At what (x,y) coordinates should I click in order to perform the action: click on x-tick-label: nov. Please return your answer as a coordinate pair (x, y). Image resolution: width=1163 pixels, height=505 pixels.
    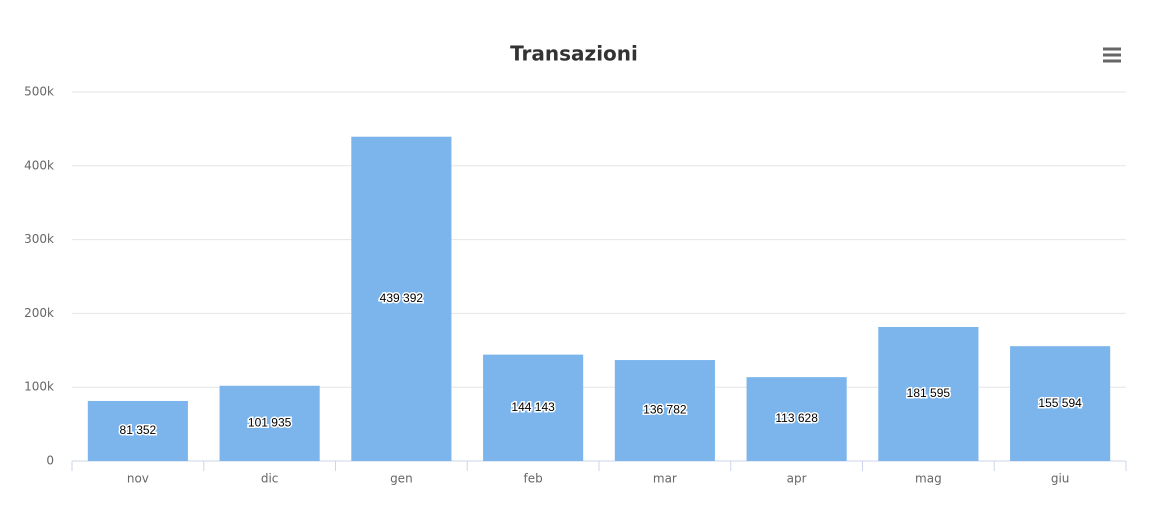
    Looking at the image, I should click on (138, 479).